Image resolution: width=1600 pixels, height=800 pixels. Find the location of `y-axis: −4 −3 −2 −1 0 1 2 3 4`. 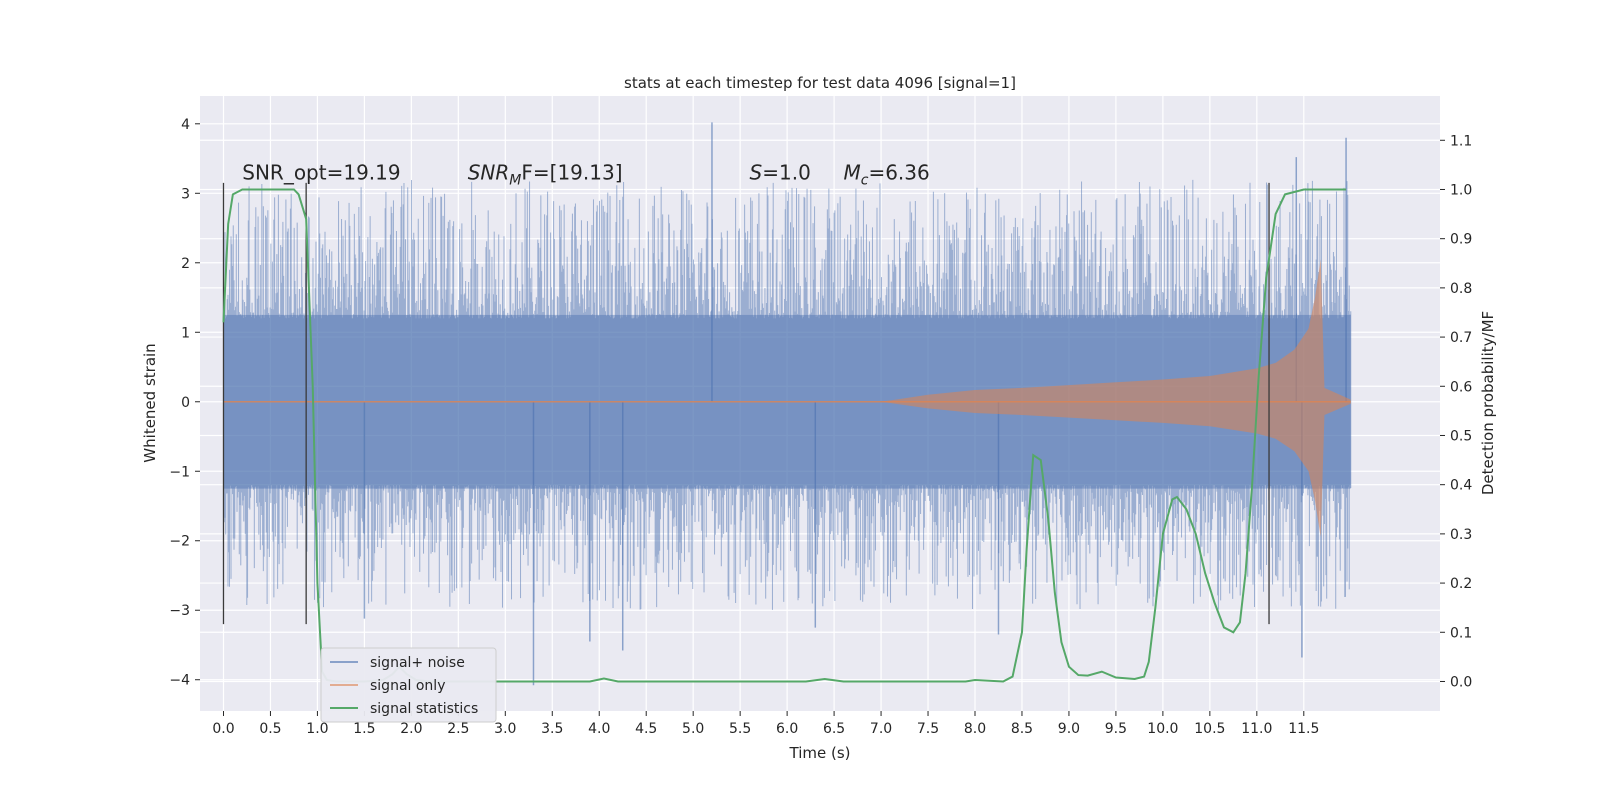

y-axis: −4 −3 −2 −1 0 1 2 3 4 is located at coordinates (184, 403).